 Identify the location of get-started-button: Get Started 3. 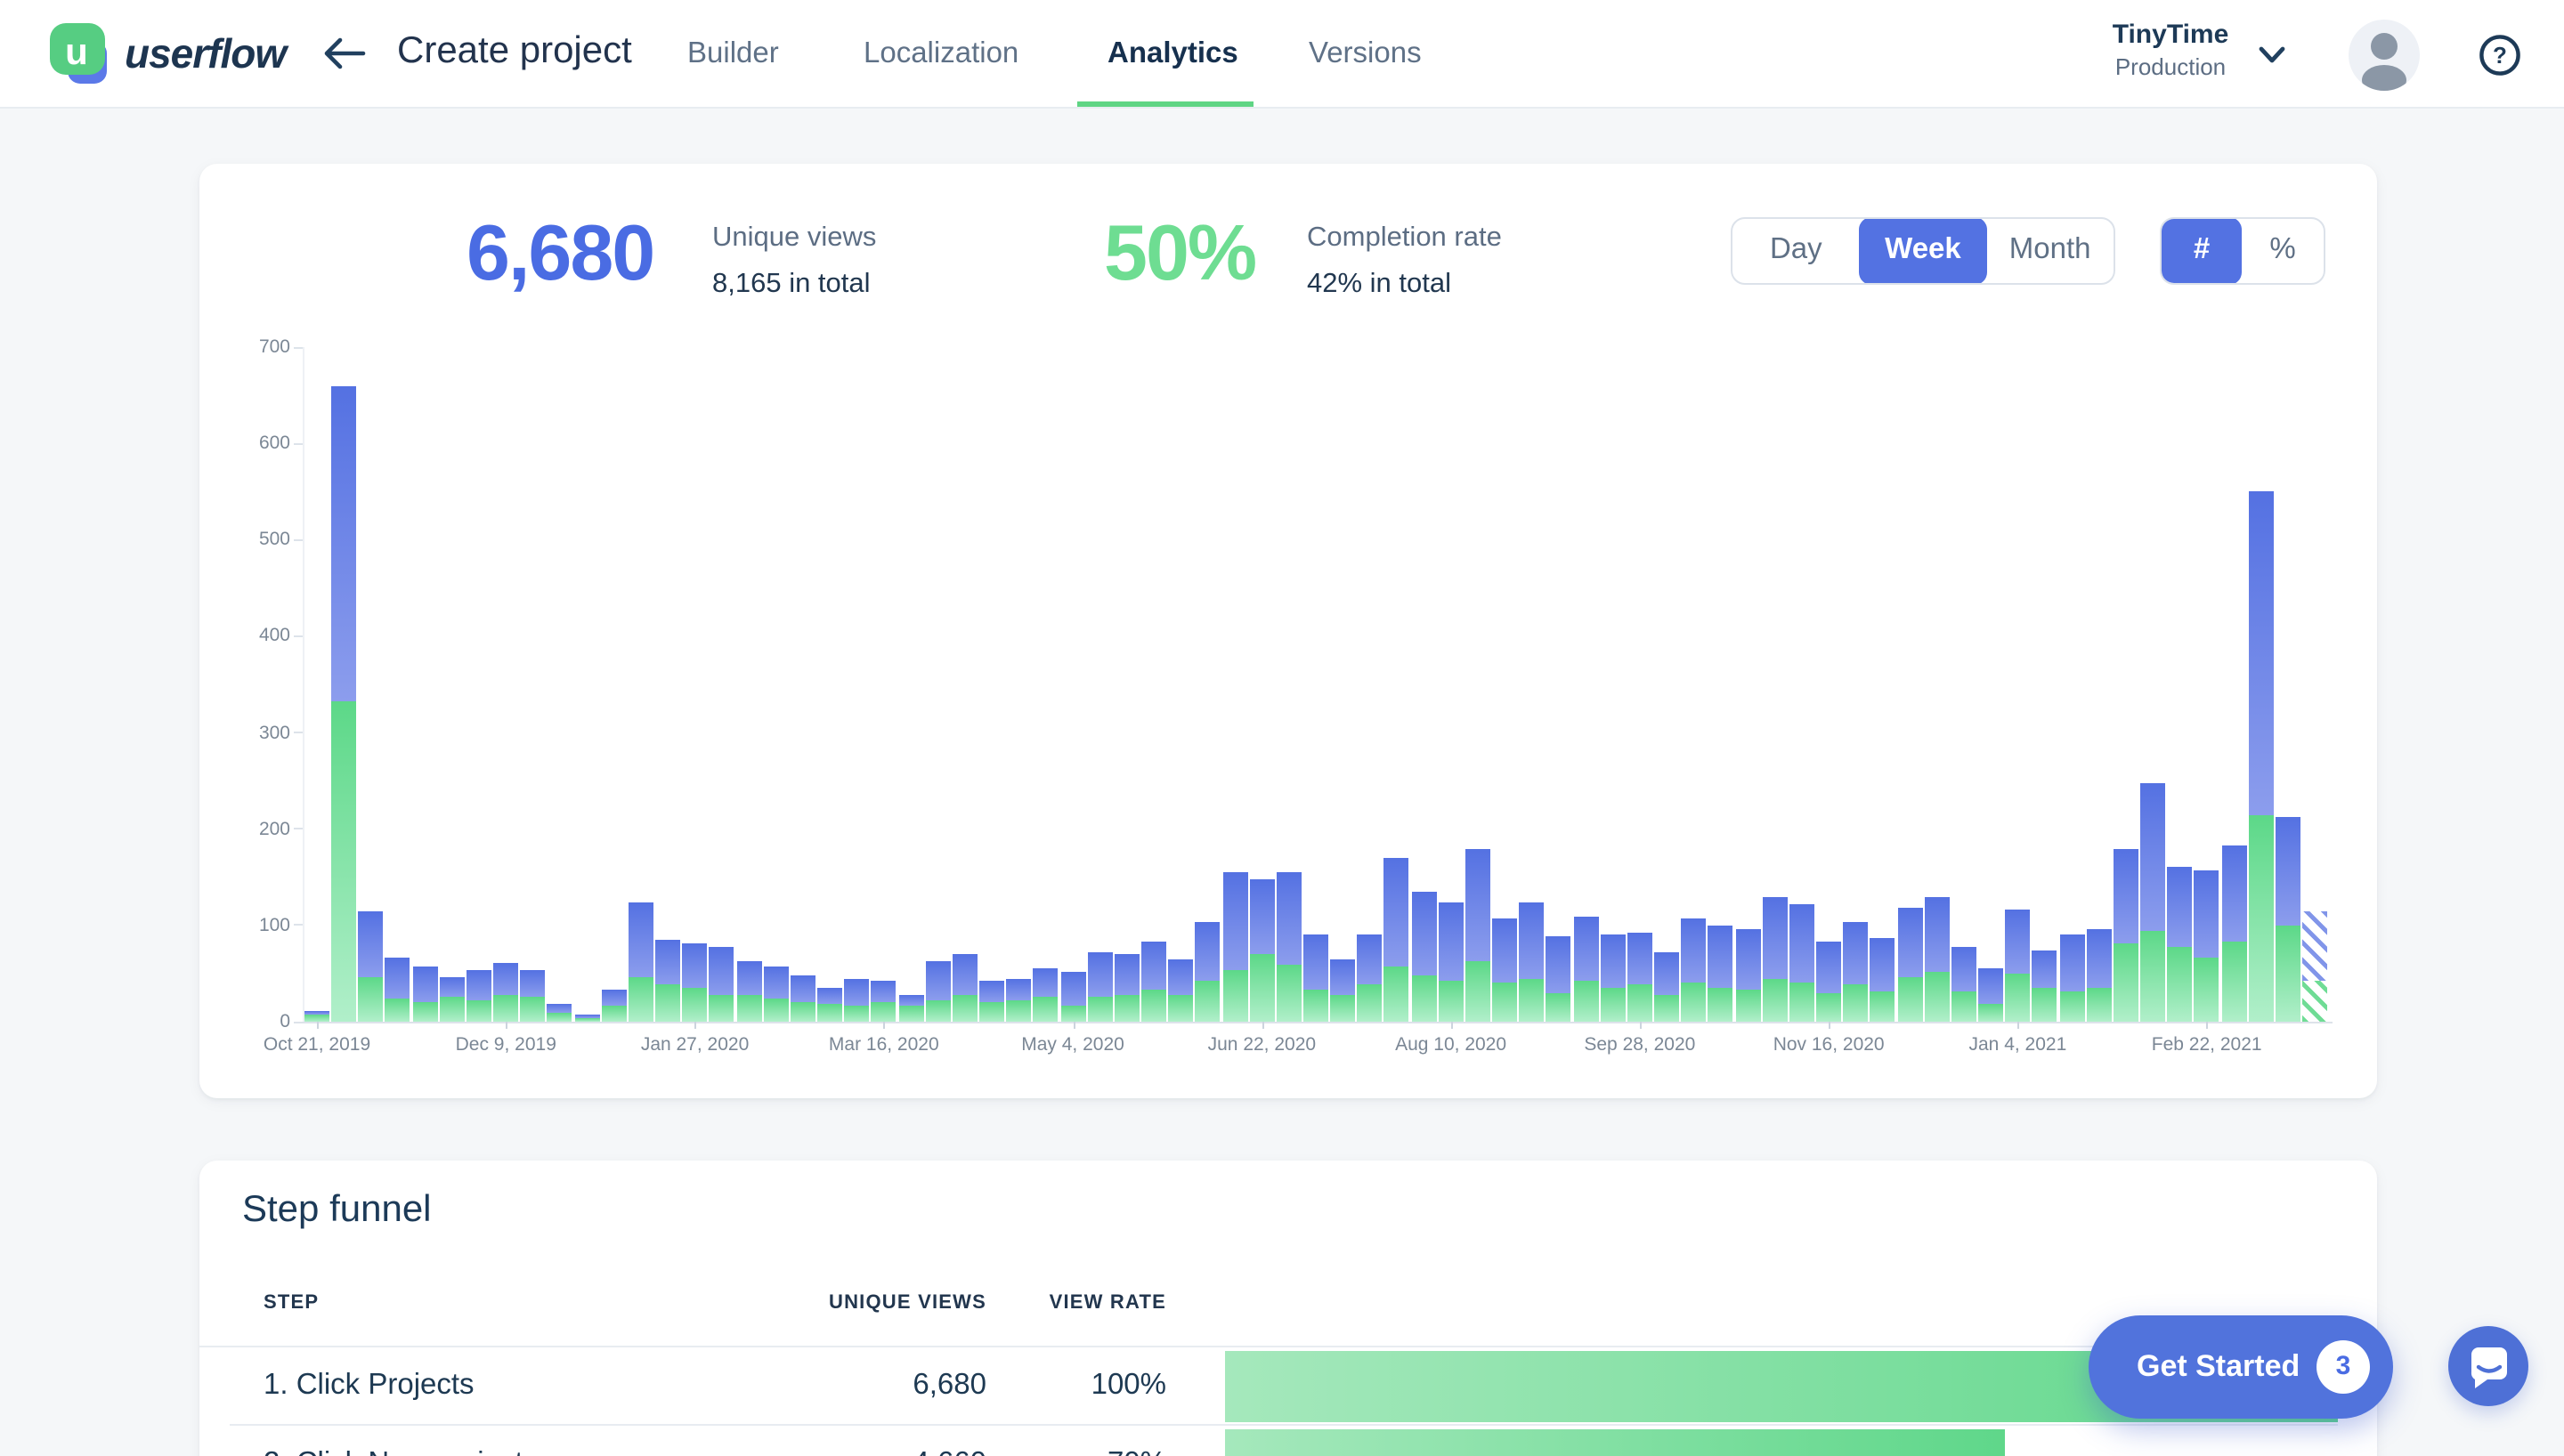
(2241, 1367).